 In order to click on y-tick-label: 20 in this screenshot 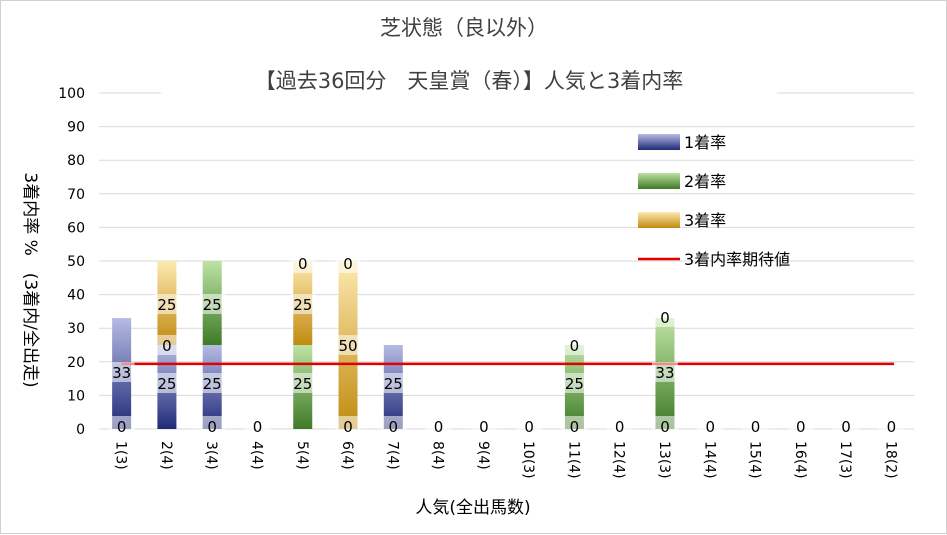, I will do `click(76, 363)`.